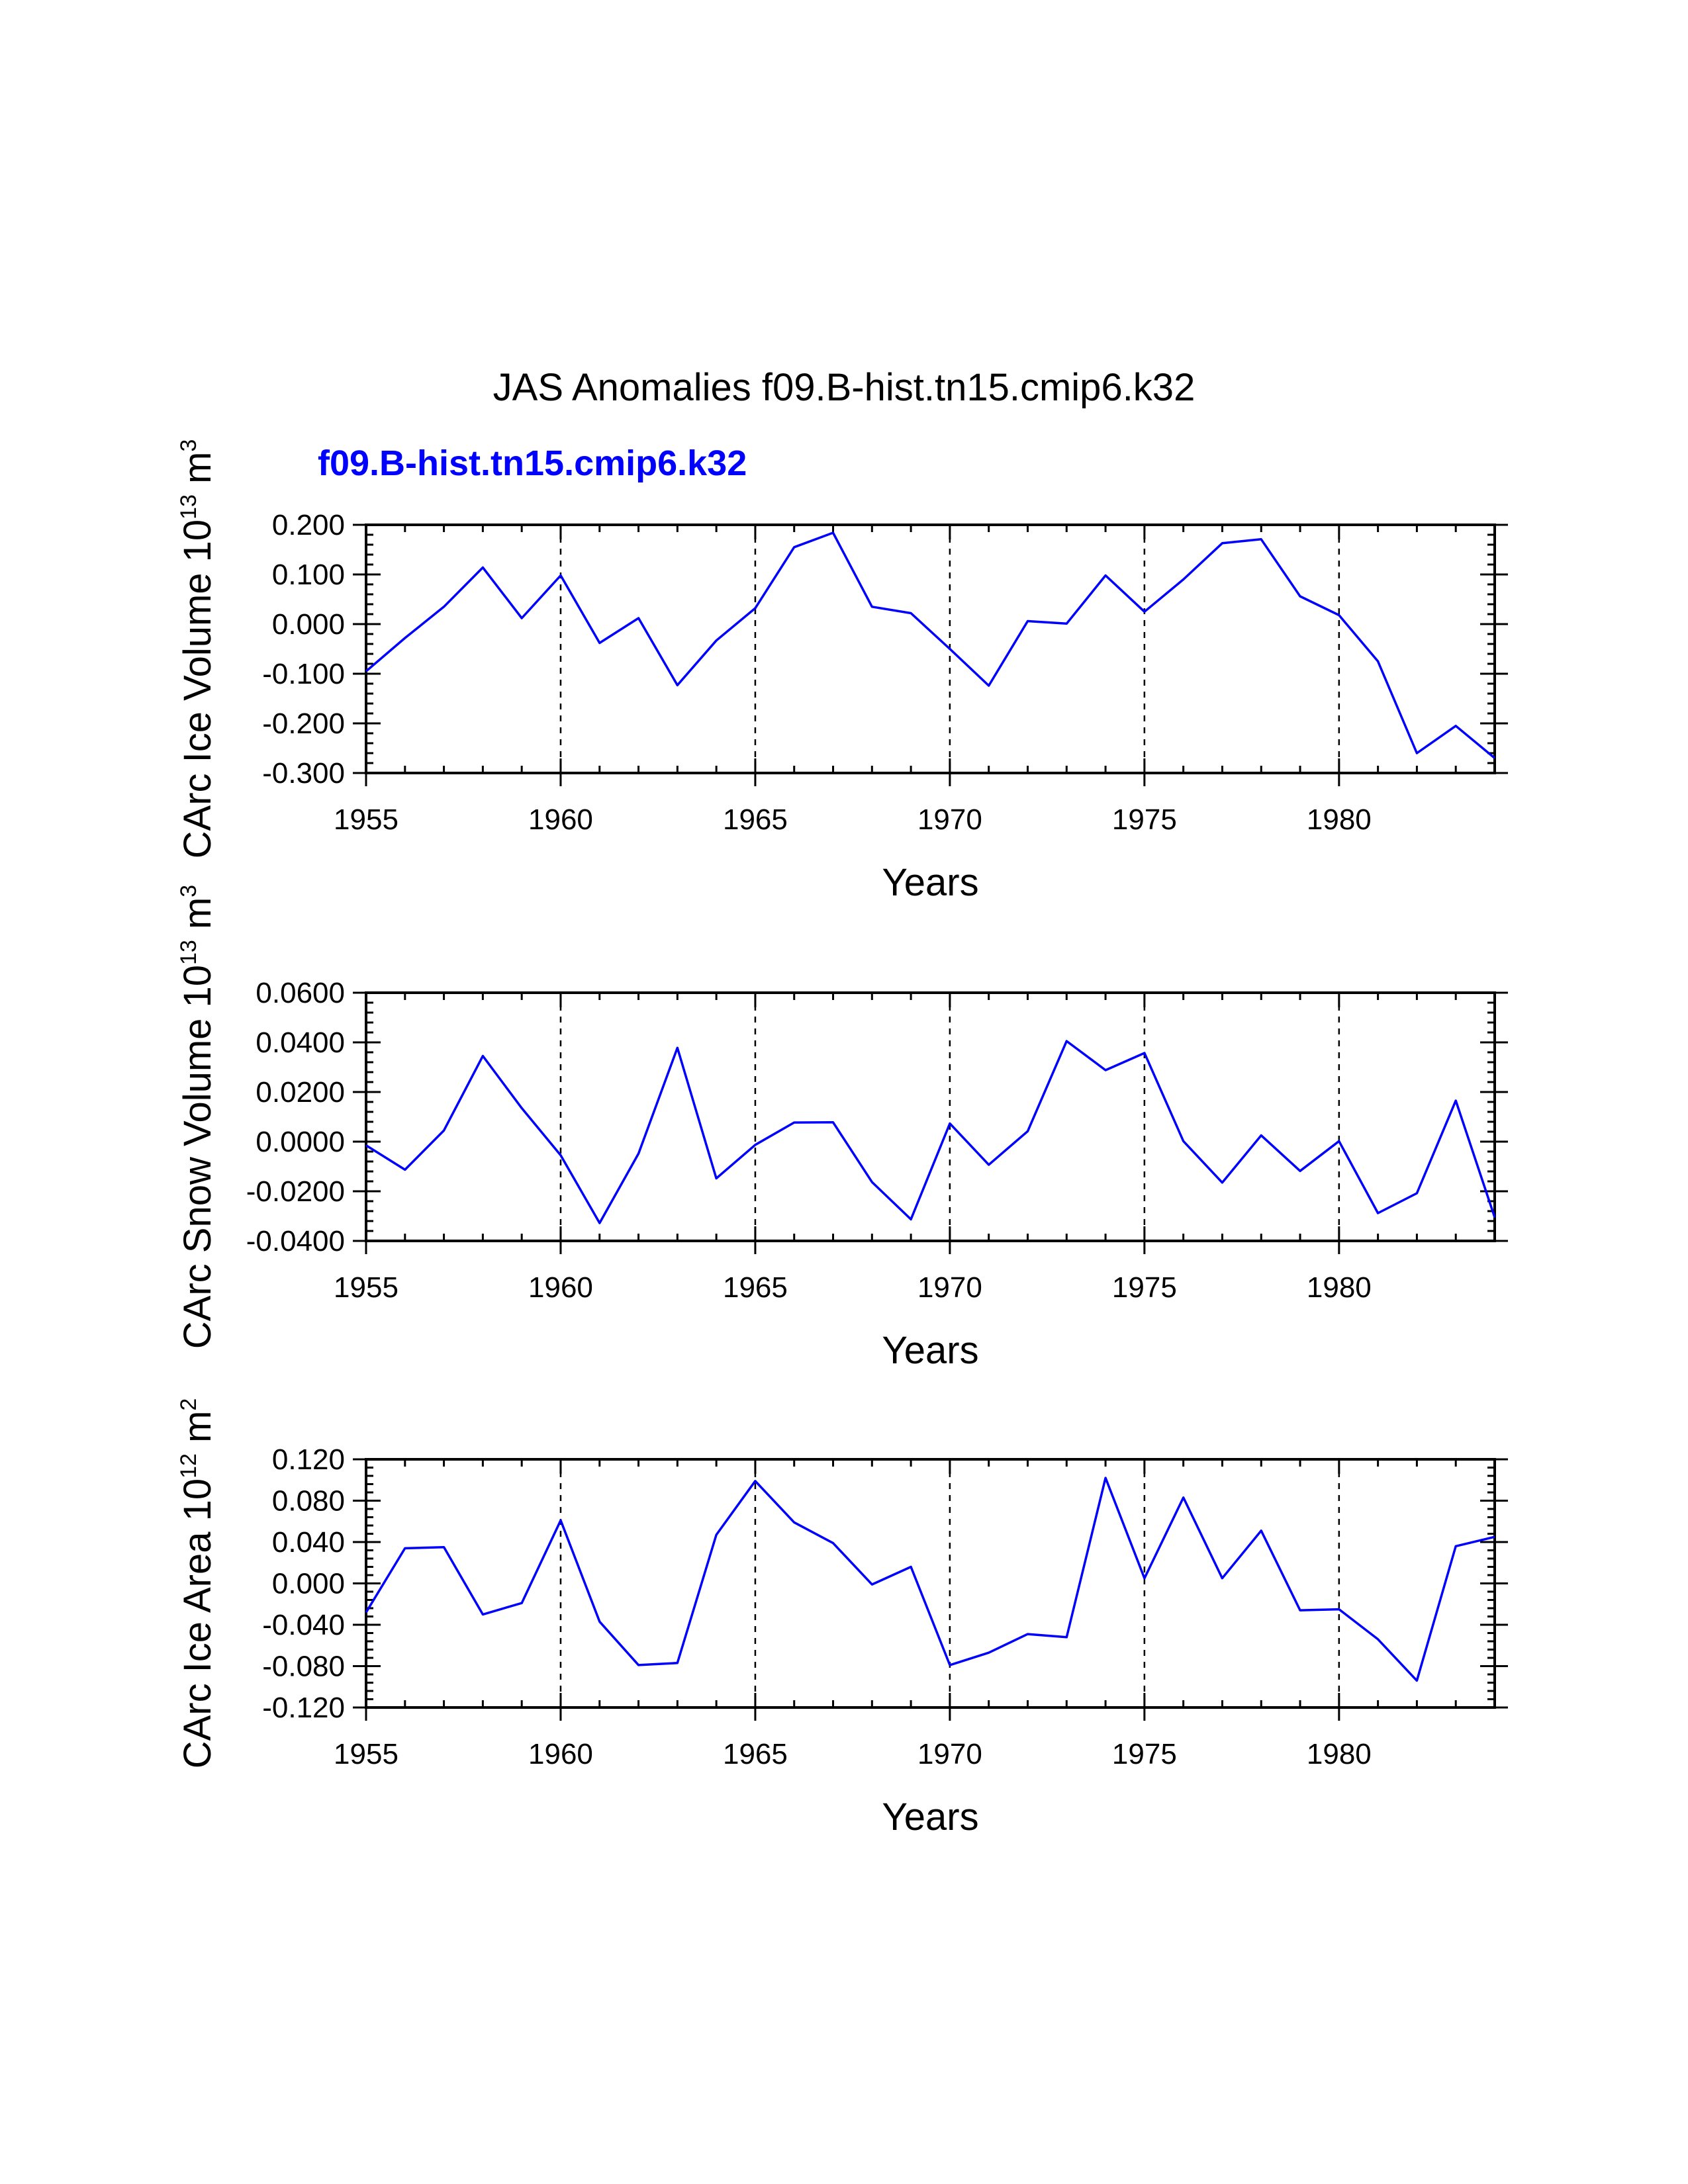  Describe the element at coordinates (295, 1241) in the screenshot. I see `y-tick-label: -0.0400` at that location.